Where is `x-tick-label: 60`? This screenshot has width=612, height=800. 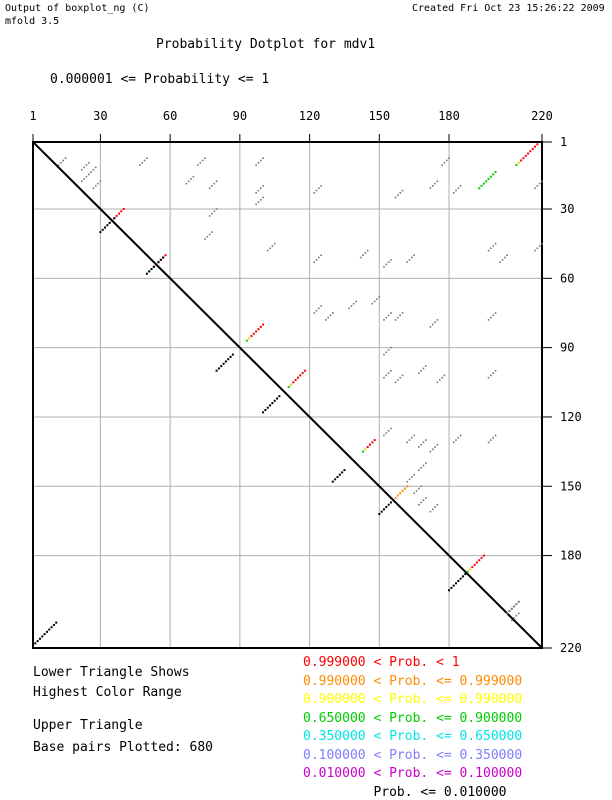 x-tick-label: 60 is located at coordinates (170, 116).